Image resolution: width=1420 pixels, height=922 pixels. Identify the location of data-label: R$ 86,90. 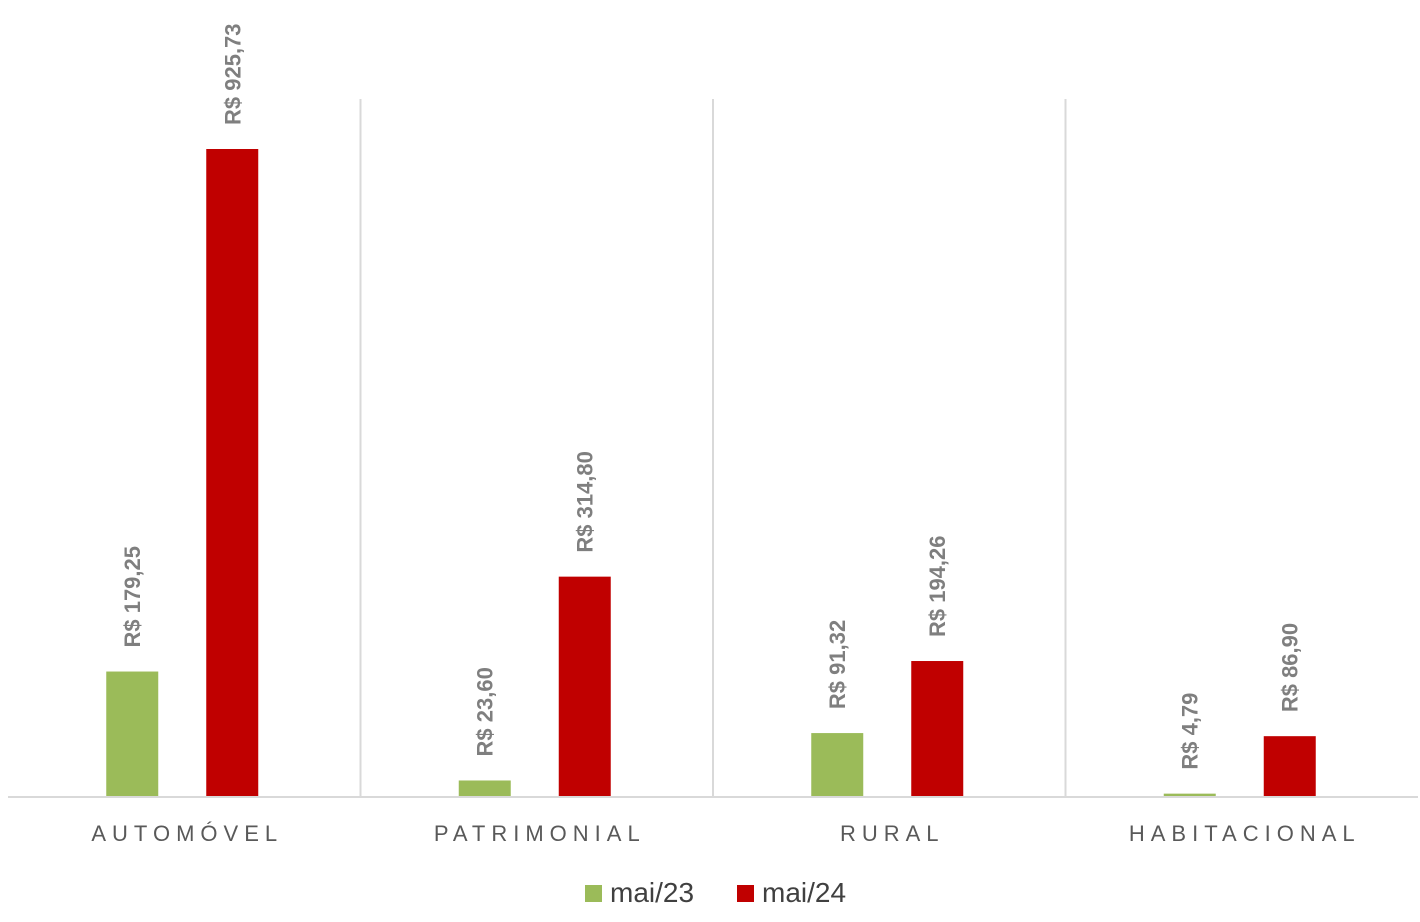
(1290, 667).